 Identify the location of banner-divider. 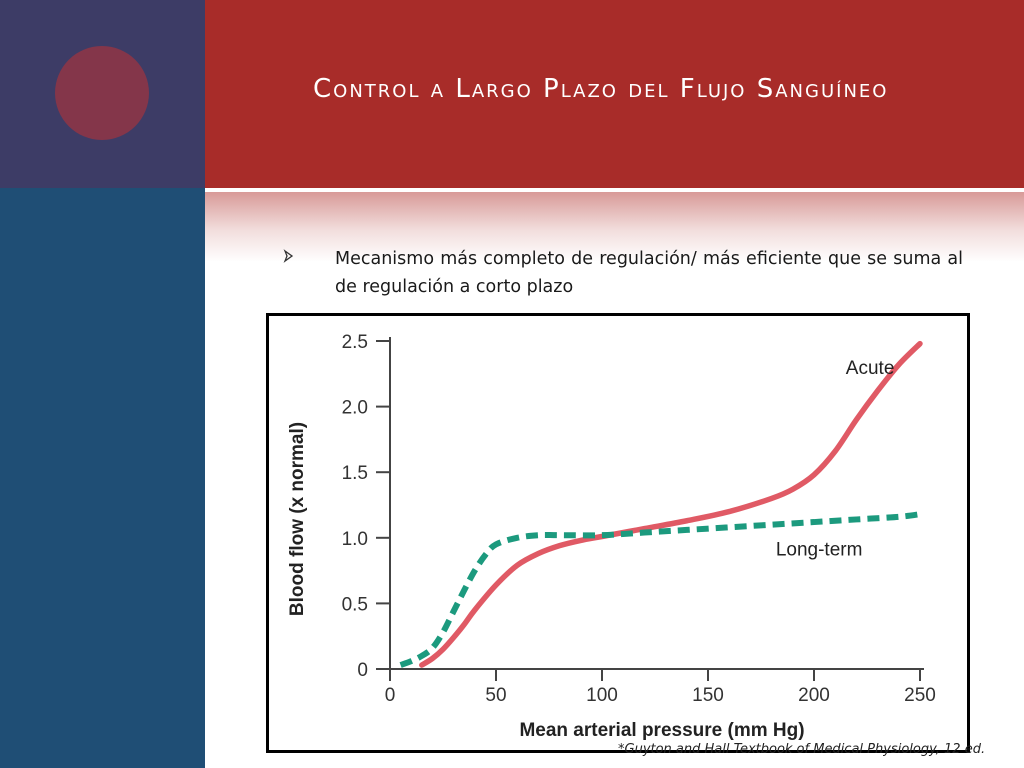
(614, 190).